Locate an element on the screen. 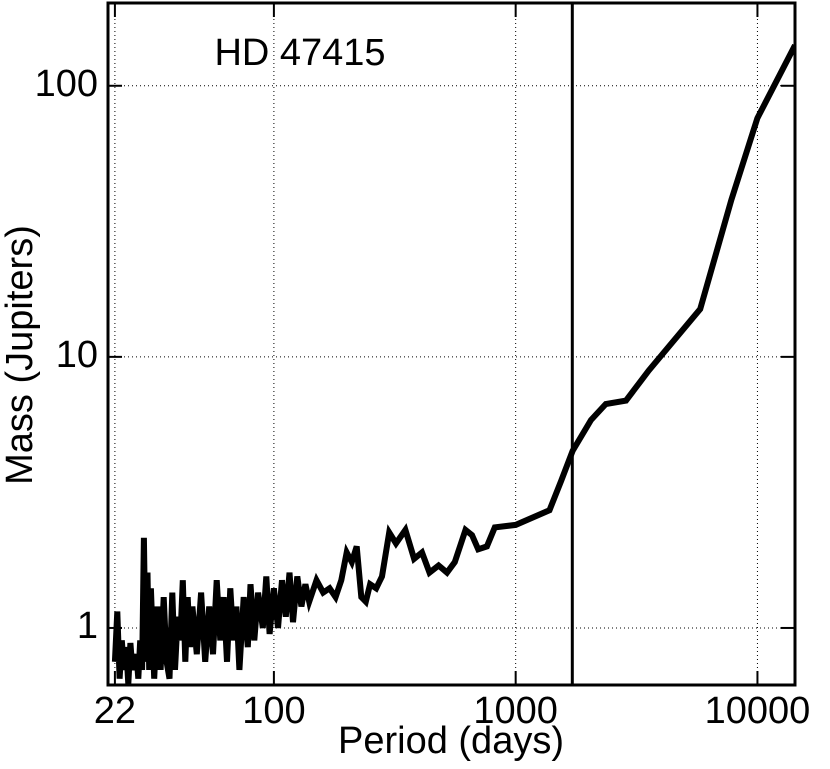  chart-title: HD 47415 is located at coordinates (299, 53).